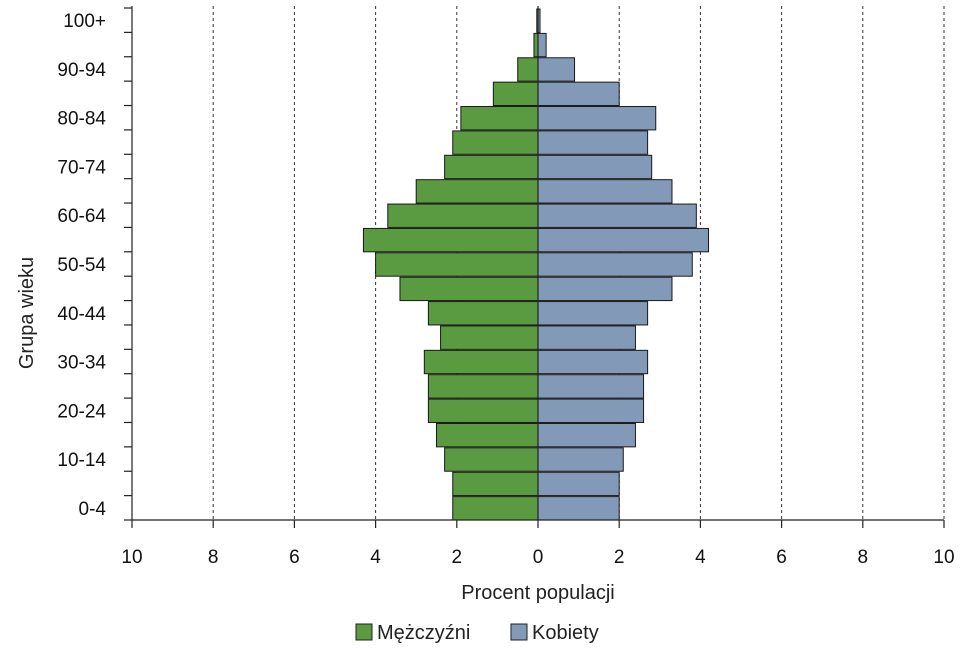  What do you see at coordinates (519, 632) in the screenshot?
I see `legend-swatch-women` at bounding box center [519, 632].